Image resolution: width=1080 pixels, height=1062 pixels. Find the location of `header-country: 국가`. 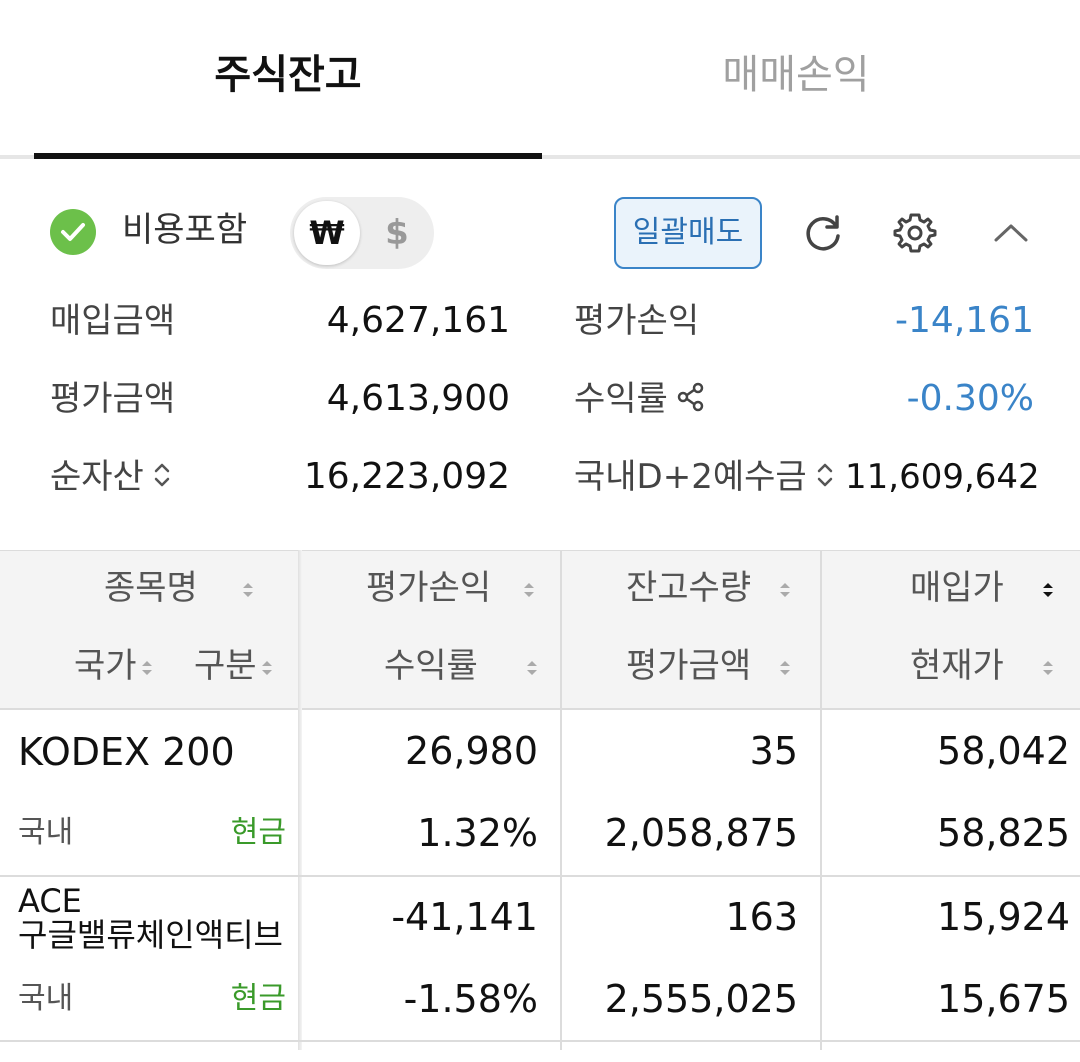

header-country: 국가 is located at coordinates (114, 666).